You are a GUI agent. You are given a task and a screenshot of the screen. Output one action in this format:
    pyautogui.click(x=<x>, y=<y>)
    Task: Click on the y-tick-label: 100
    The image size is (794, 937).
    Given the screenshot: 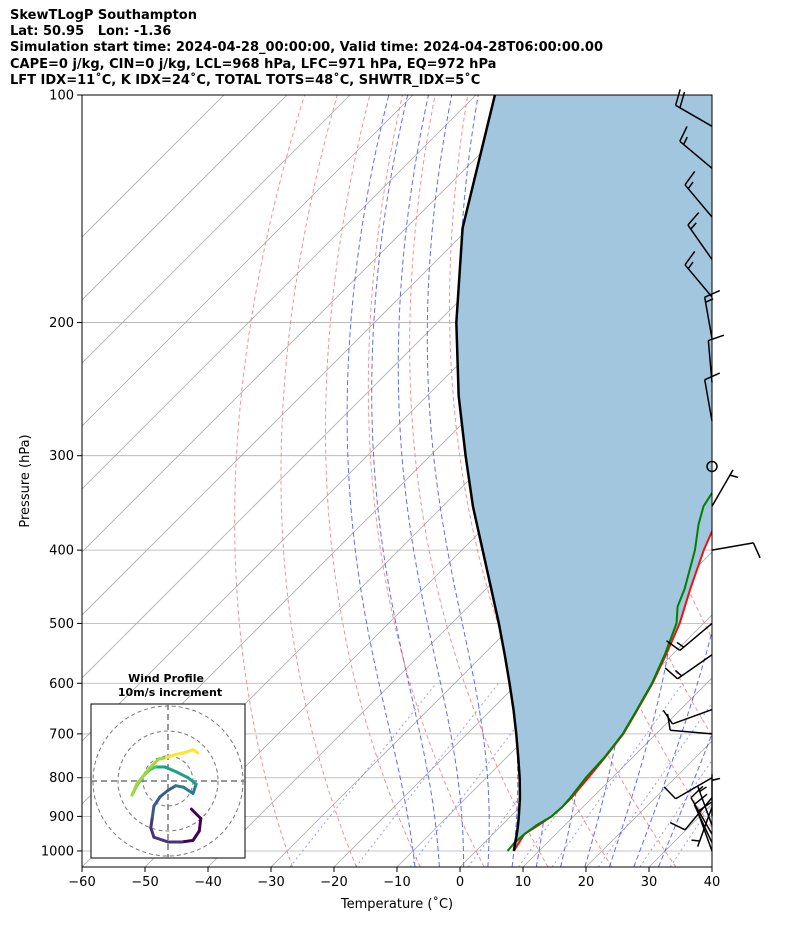 What is the action you would take?
    pyautogui.click(x=61, y=96)
    